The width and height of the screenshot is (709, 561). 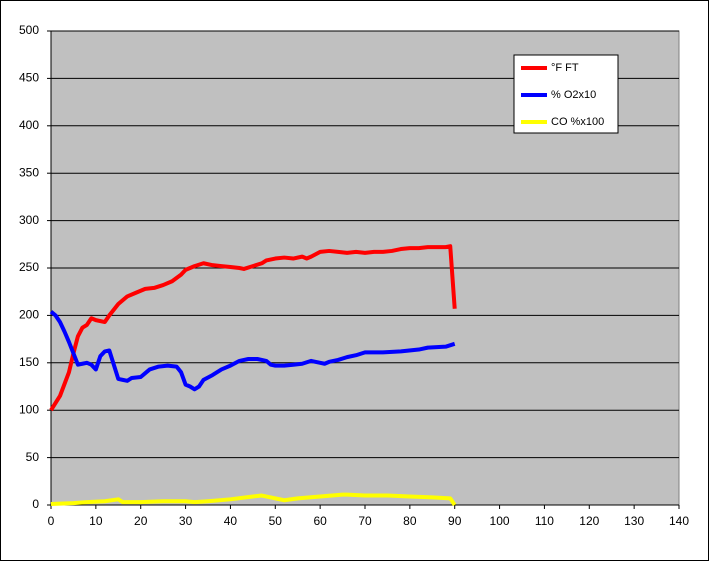 I want to click on x-tick-label: 110, so click(x=544, y=521).